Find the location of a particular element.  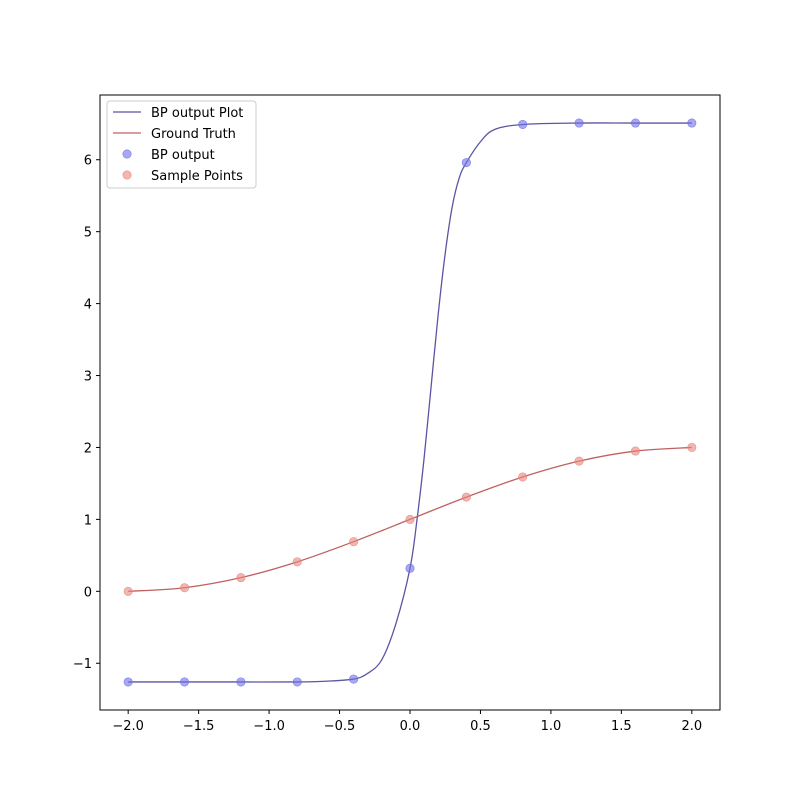

legend-label-bp-output: BP output is located at coordinates (183, 155).